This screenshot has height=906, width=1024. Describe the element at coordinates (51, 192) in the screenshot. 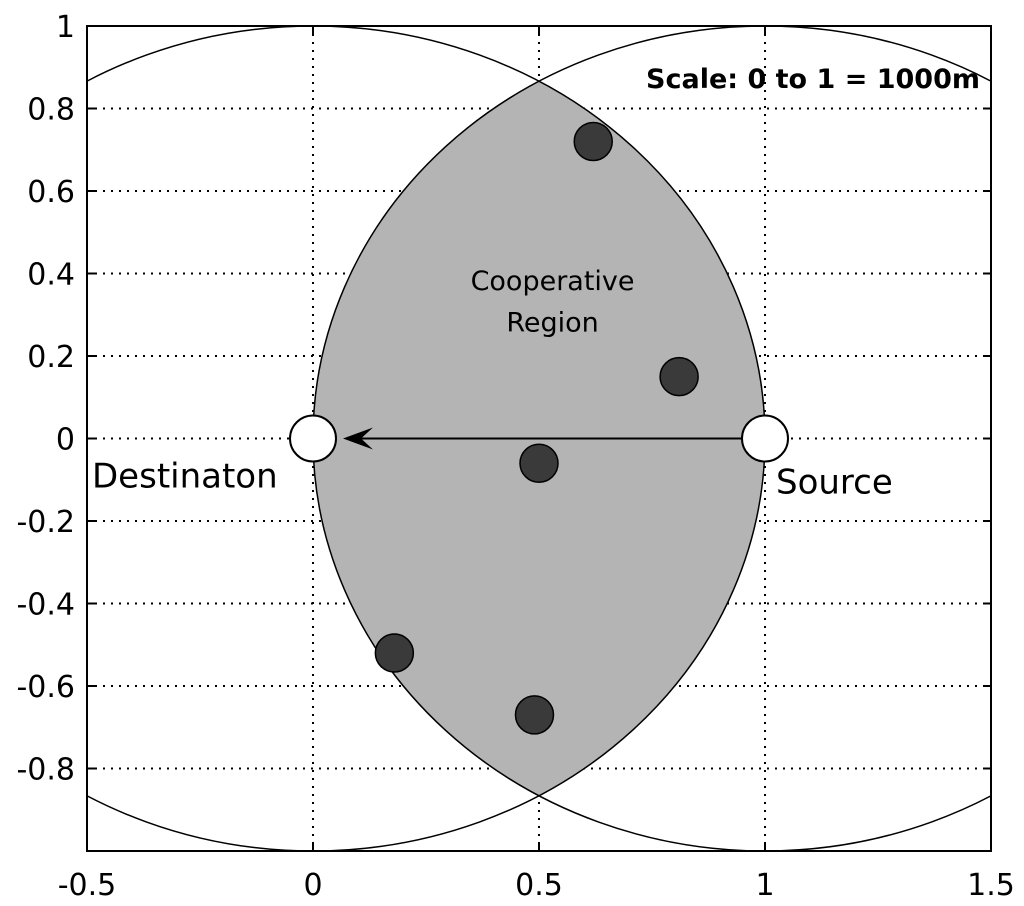

I see `y-tick-label: 0.6` at that location.